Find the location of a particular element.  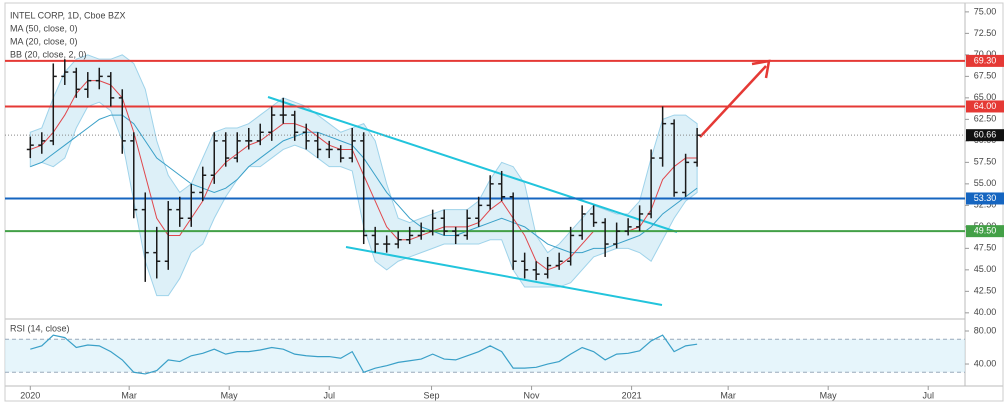

x-tick-label: 2020 is located at coordinates (30, 395).